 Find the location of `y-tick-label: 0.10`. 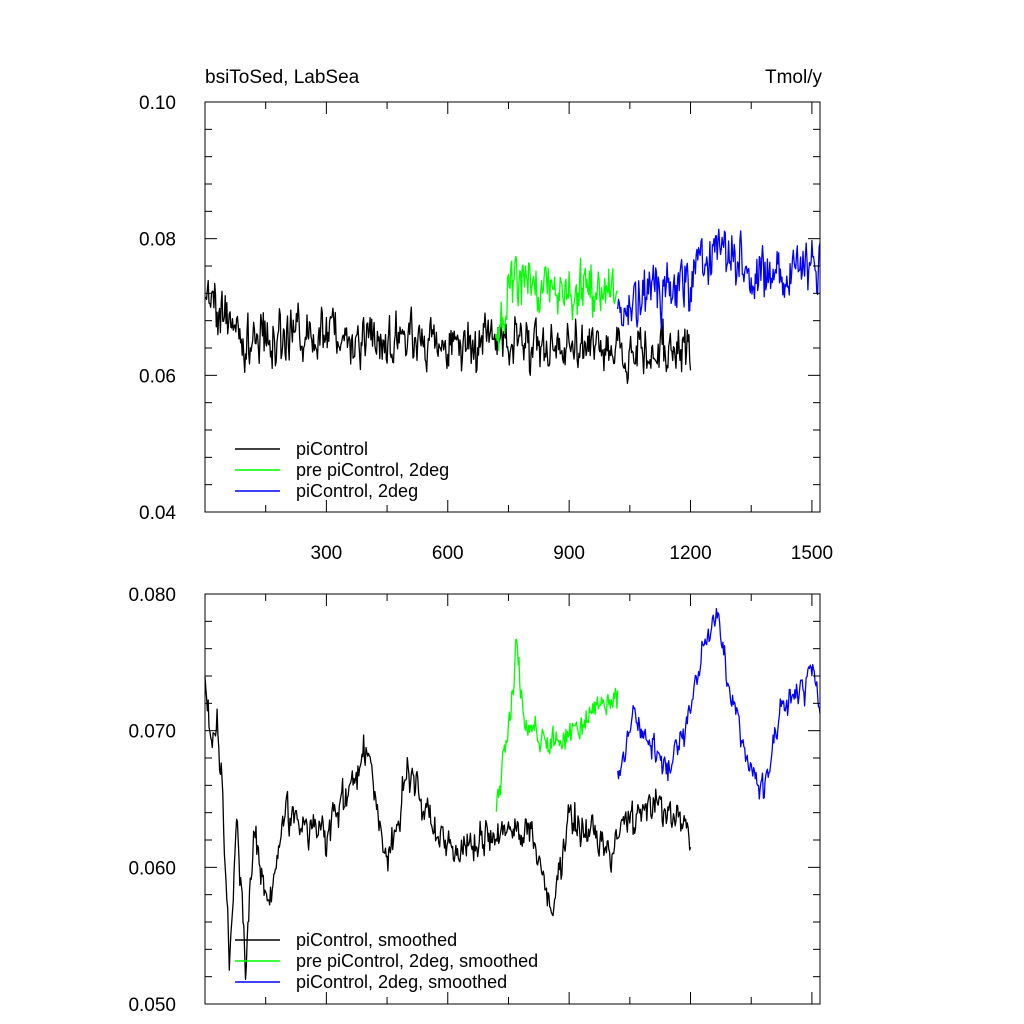

y-tick-label: 0.10 is located at coordinates (157, 103).